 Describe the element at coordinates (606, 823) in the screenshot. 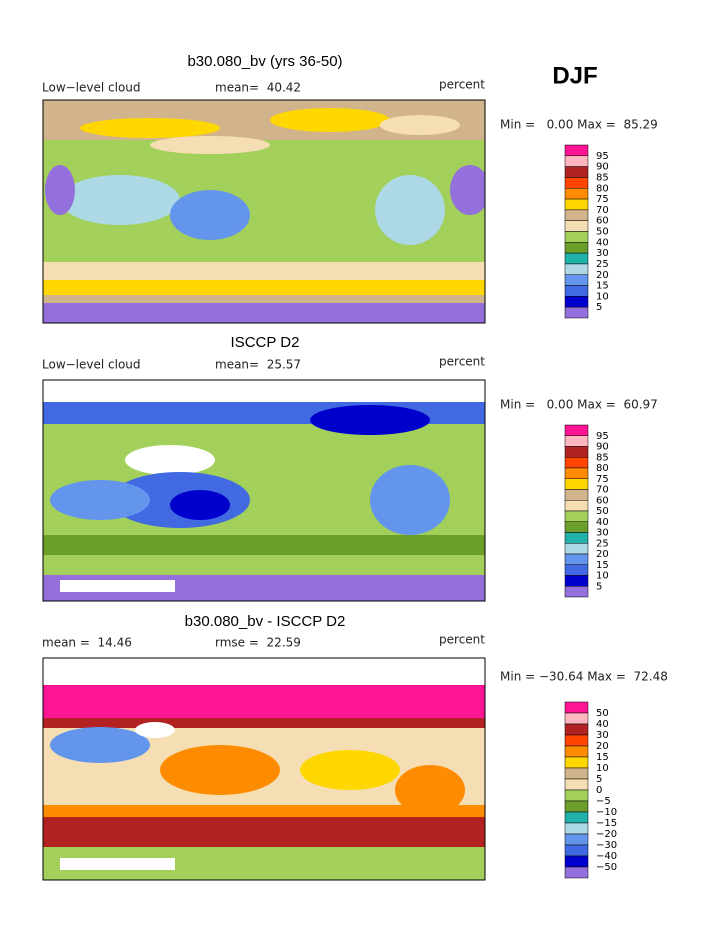

I see `colorbar-label: −15` at that location.